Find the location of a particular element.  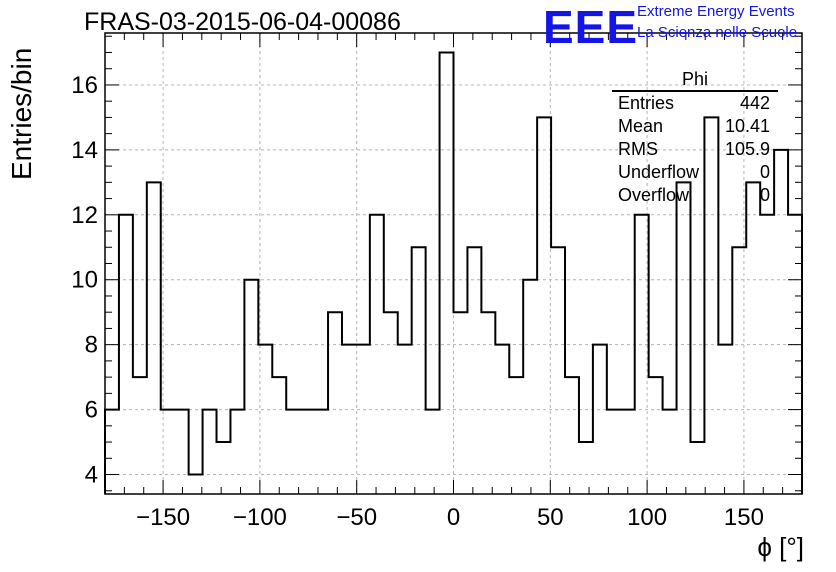

stats-label: RMS is located at coordinates (638, 149).